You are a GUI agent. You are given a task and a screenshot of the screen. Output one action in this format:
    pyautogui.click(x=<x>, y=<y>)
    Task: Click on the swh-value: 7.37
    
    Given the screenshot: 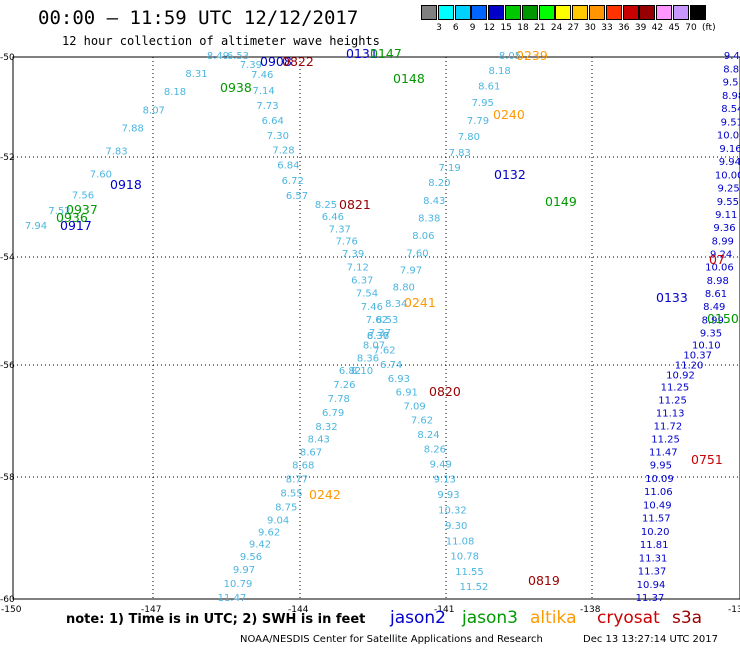 What is the action you would take?
    pyautogui.click(x=380, y=333)
    